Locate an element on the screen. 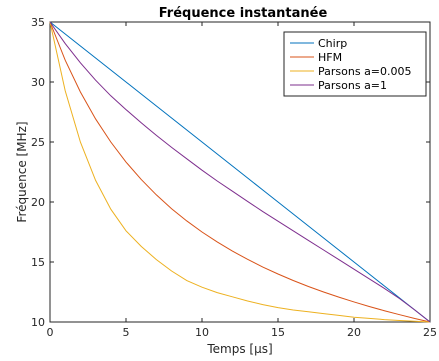 Image resolution: width=439 pixels, height=361 pixels. y-tick-label: 30 is located at coordinates (38, 82).